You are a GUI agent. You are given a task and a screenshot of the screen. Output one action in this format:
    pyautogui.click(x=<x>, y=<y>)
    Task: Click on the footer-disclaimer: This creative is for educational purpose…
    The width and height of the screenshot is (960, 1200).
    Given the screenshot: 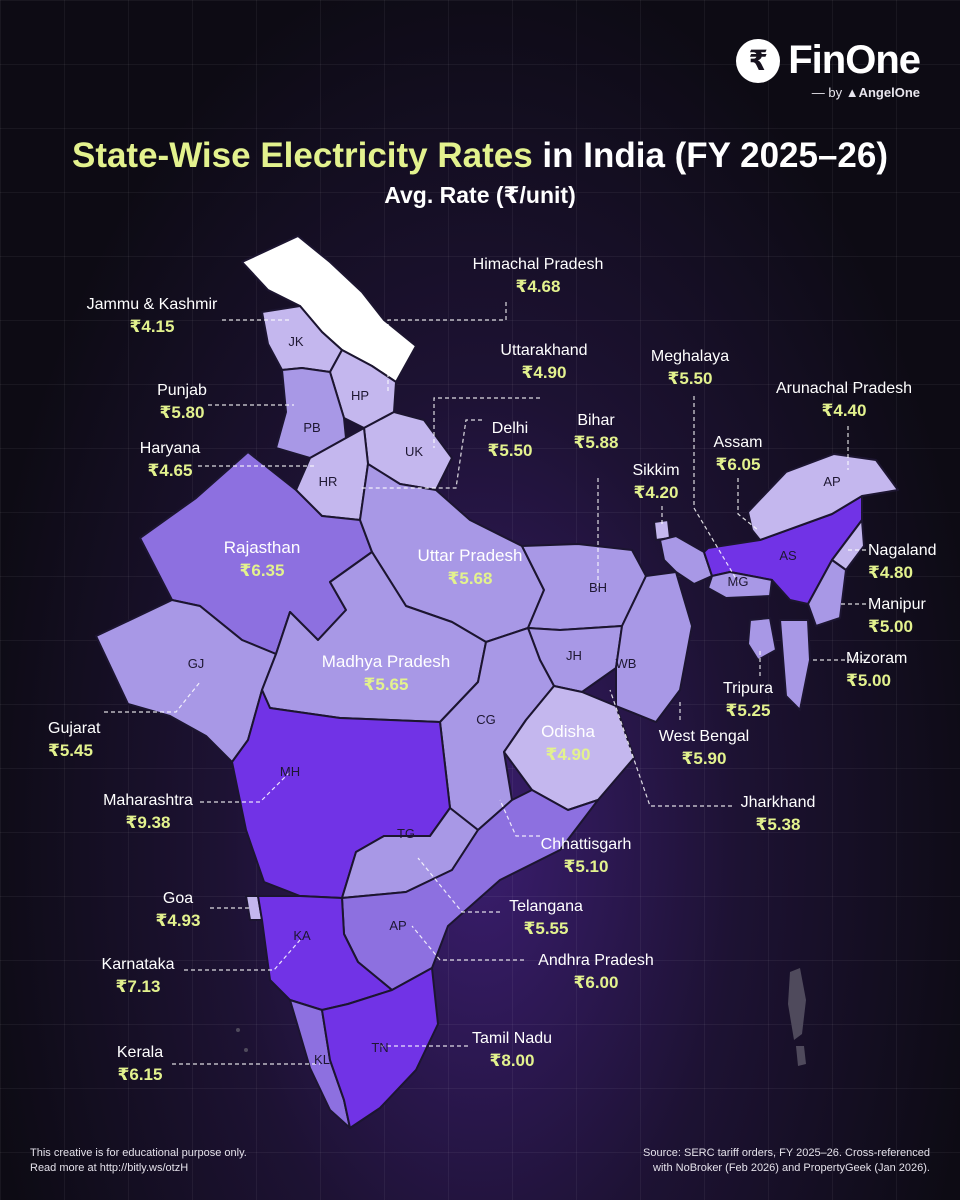 What is the action you would take?
    pyautogui.click(x=138, y=1160)
    